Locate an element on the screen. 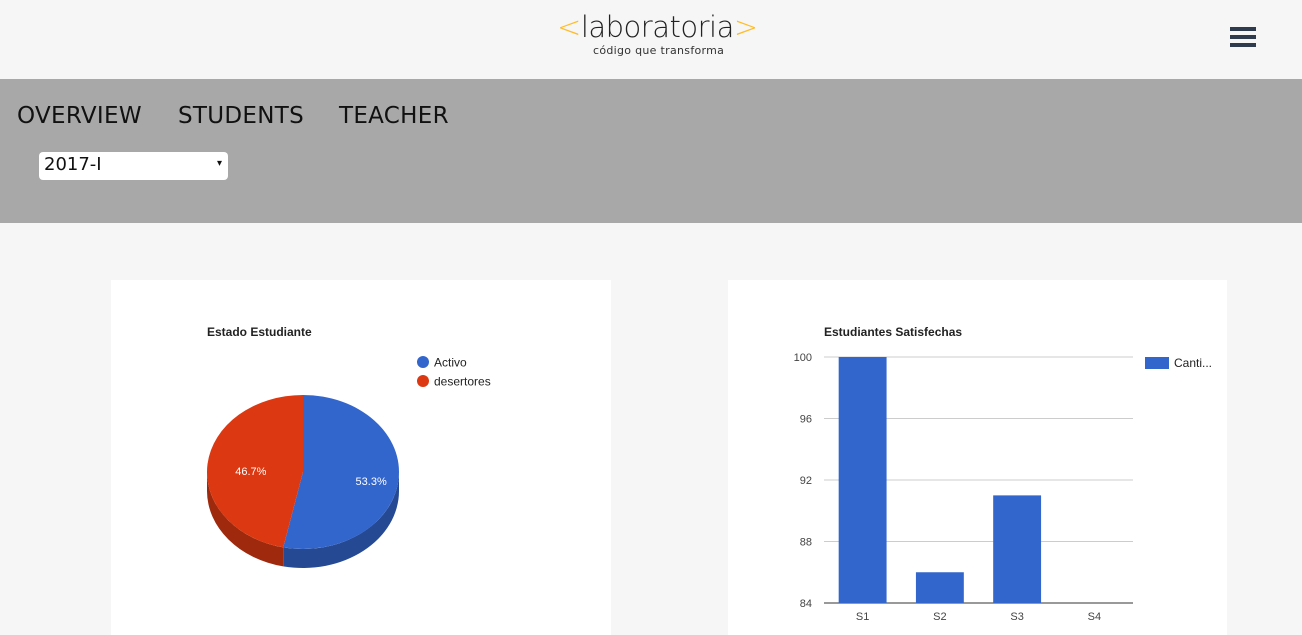 The height and width of the screenshot is (635, 1302). top-header: <laboratoria> código que transforma is located at coordinates (651, 39).